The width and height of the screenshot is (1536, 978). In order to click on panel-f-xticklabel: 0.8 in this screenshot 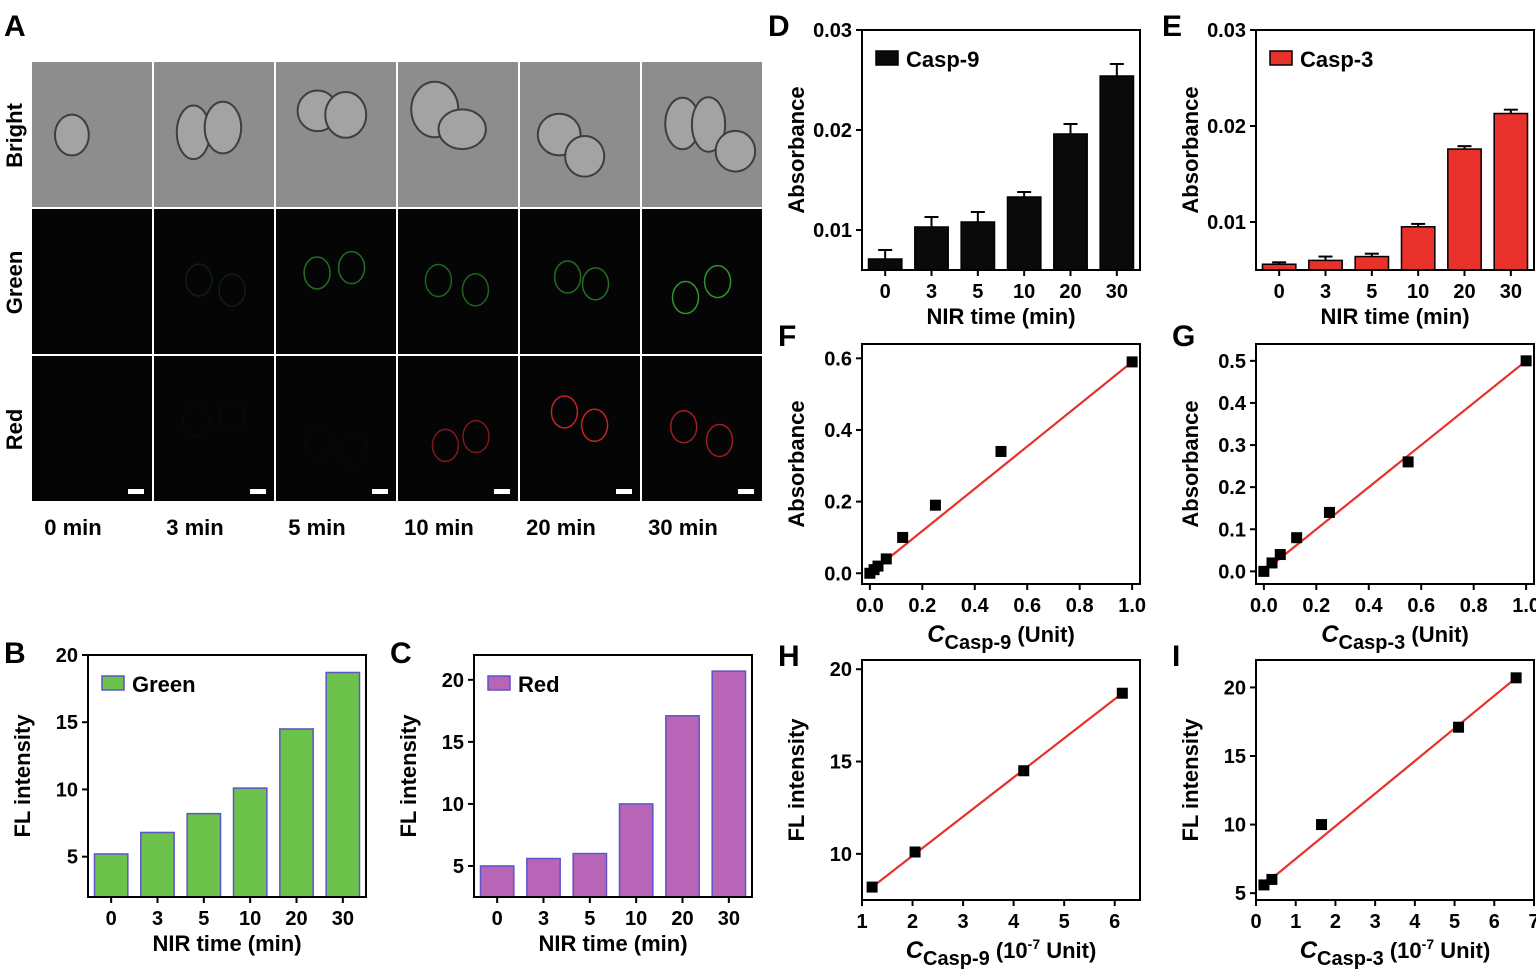, I will do `click(1080, 606)`.